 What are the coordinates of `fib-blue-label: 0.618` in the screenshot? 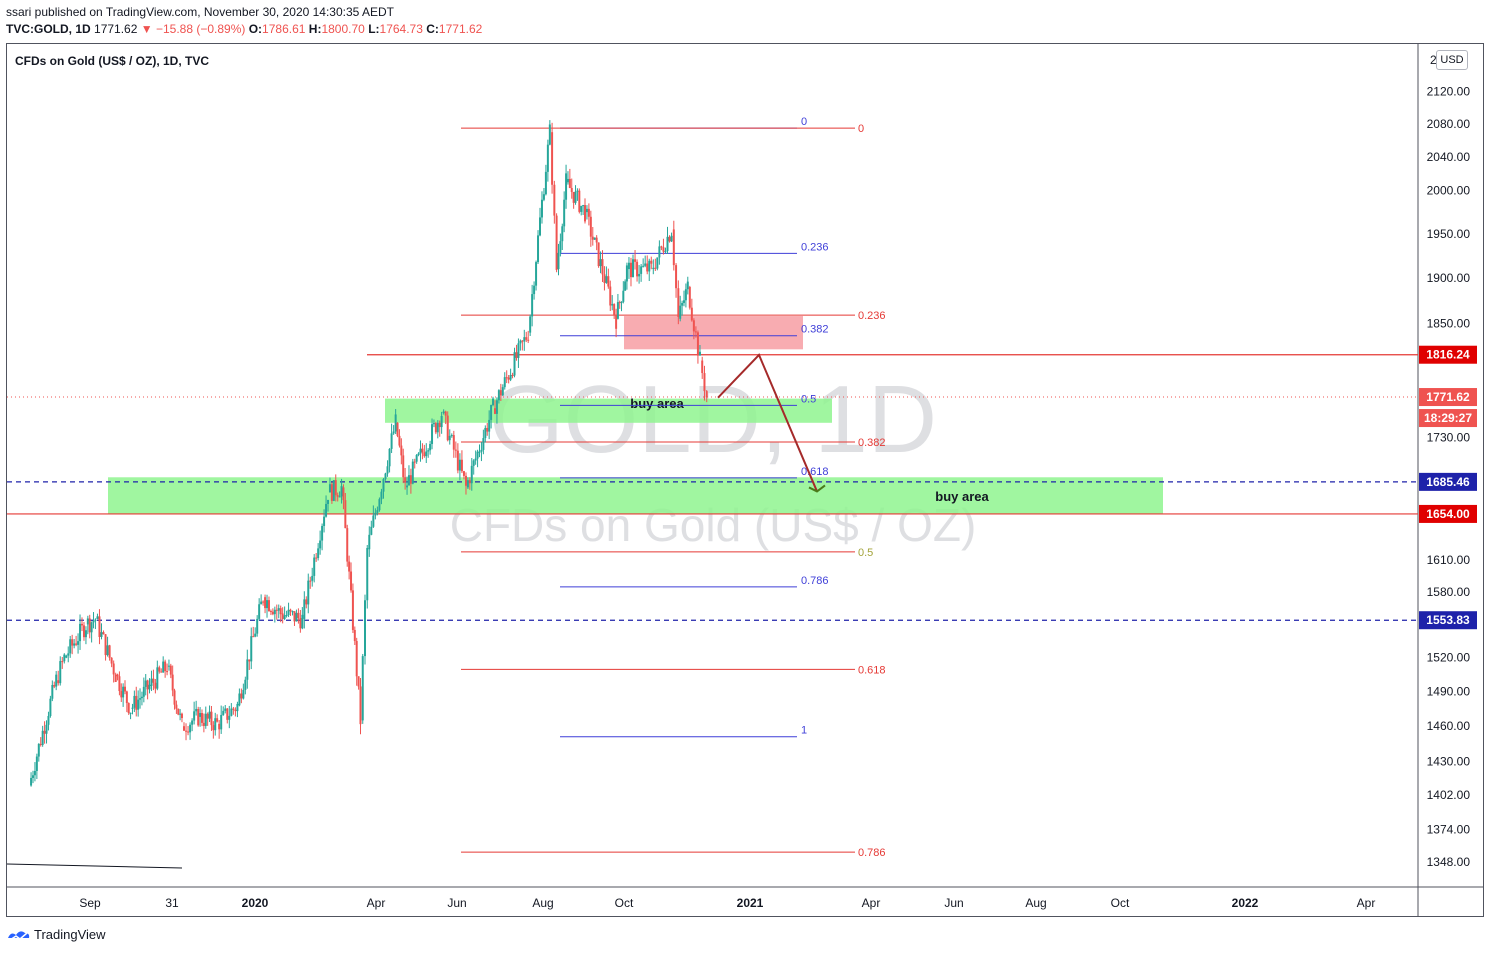 It's located at (815, 472).